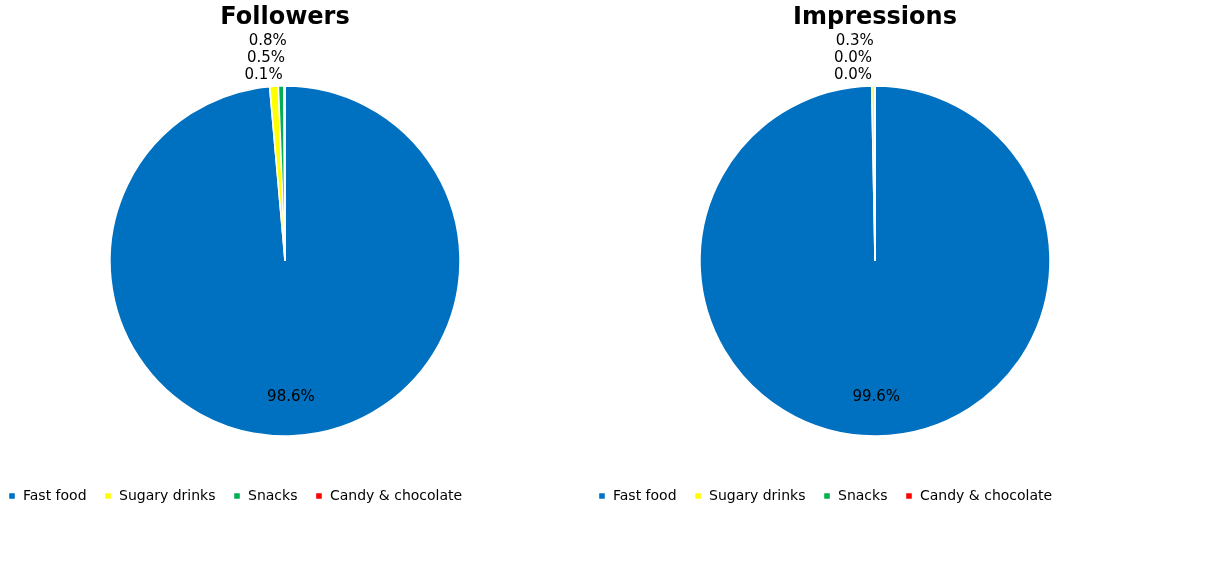  What do you see at coordinates (263, 74) in the screenshot?
I see `data-label: 0.1%` at bounding box center [263, 74].